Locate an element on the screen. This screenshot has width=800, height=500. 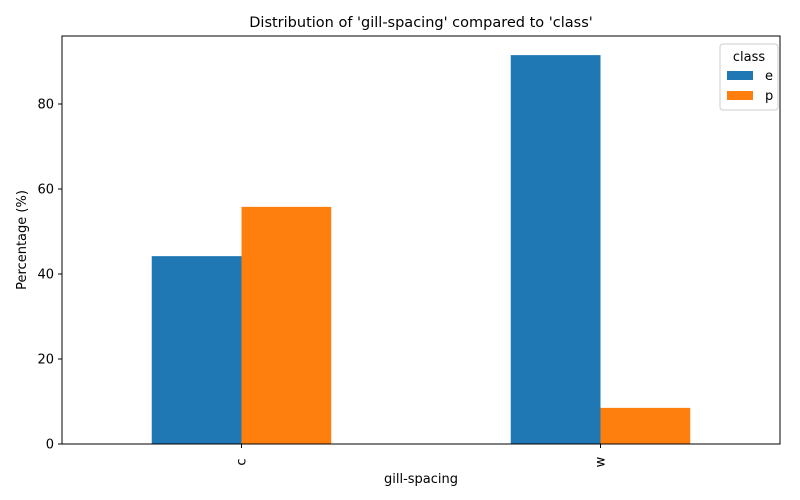
x-axis-label: gill-spacing is located at coordinates (421, 479).